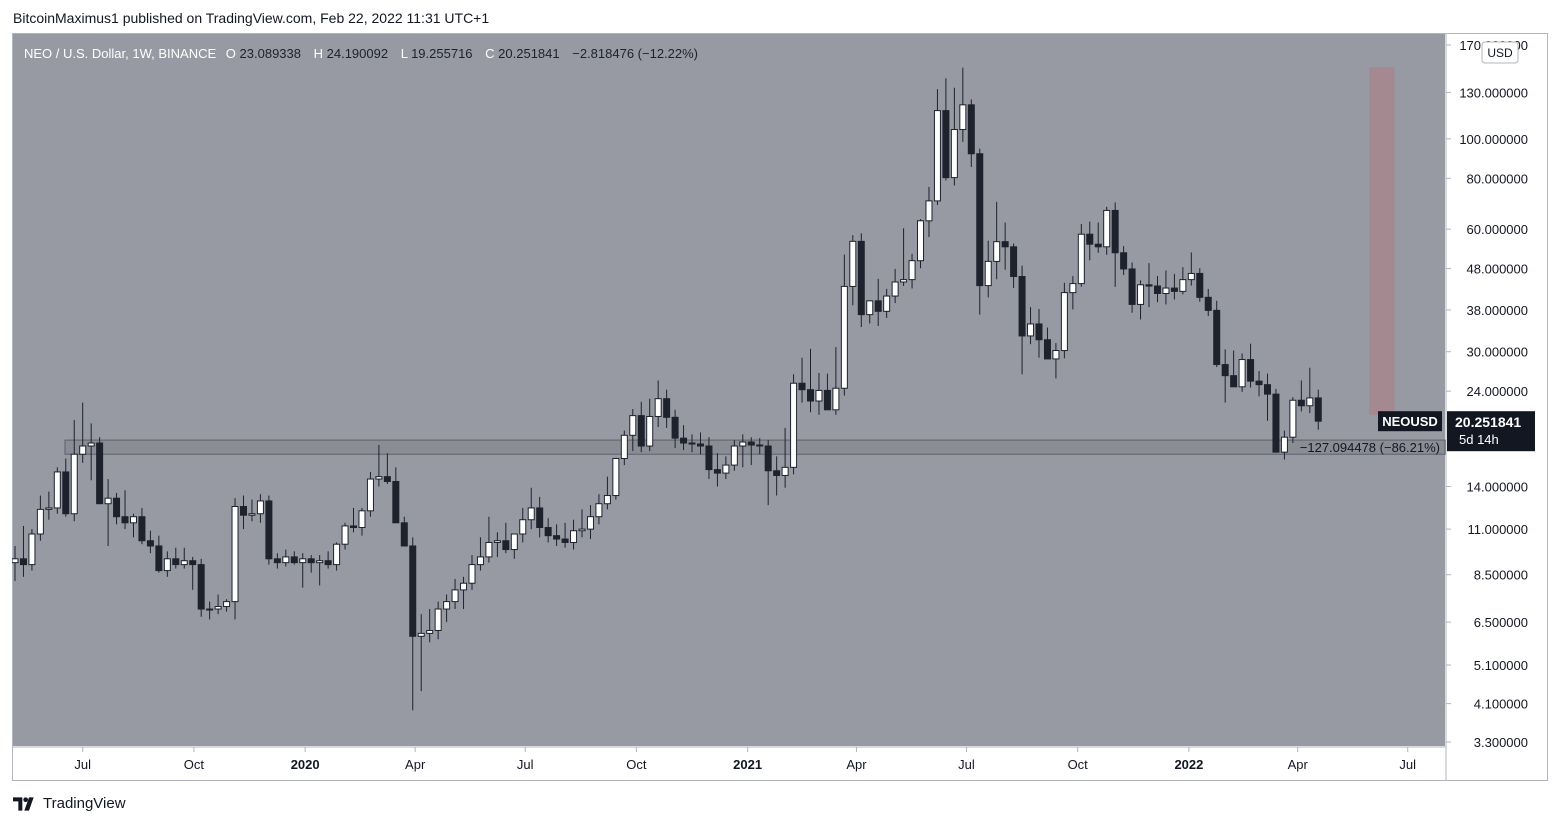  I want to click on price-tick-label: 30.000000, so click(1497, 352).